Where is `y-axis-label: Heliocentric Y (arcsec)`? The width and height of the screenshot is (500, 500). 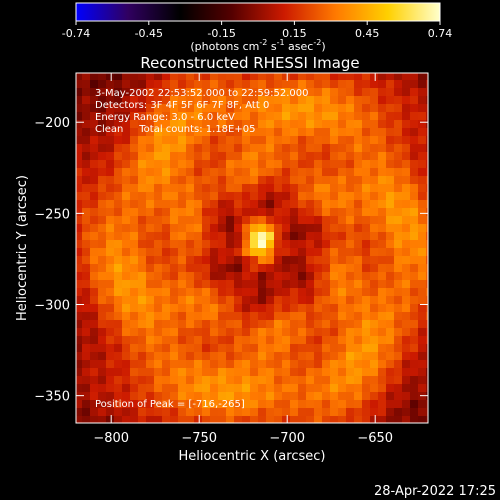
y-axis-label: Heliocentric Y (arcsec) is located at coordinates (22, 248).